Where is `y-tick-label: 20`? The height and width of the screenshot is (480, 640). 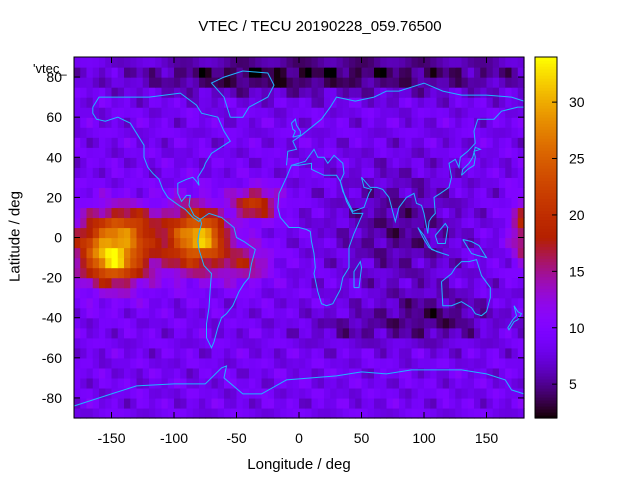 y-tick-label: 20 is located at coordinates (54, 197).